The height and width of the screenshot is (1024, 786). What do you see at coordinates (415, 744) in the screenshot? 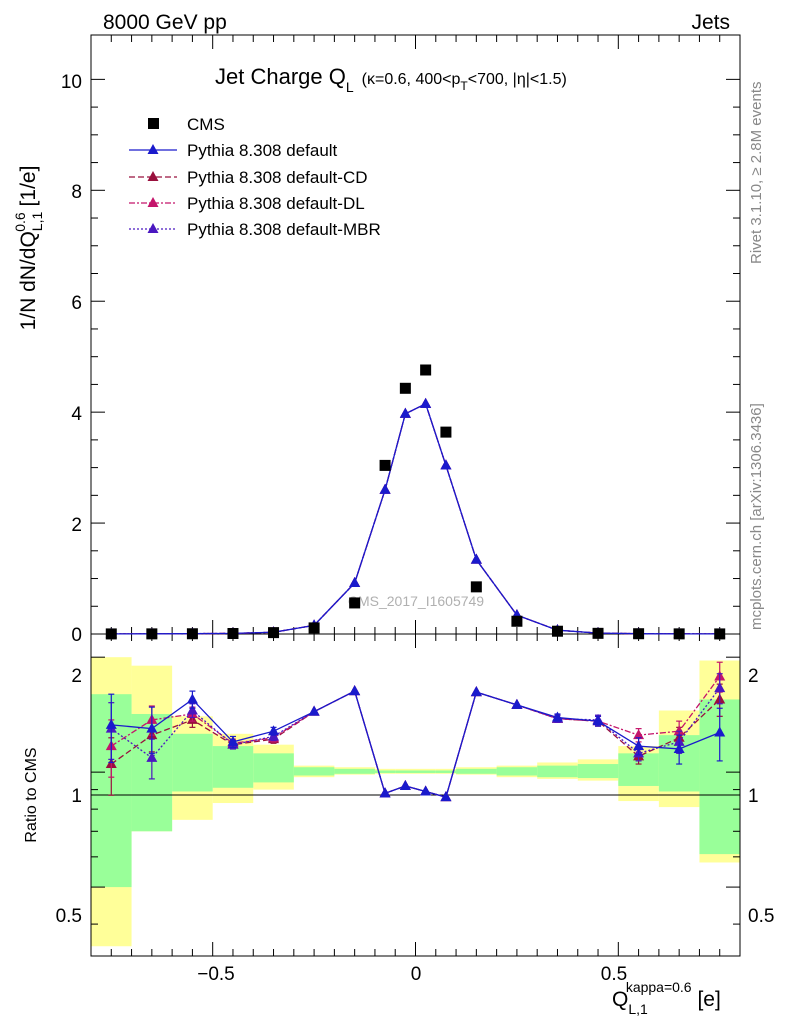
I see `ratio-line-default` at bounding box center [415, 744].